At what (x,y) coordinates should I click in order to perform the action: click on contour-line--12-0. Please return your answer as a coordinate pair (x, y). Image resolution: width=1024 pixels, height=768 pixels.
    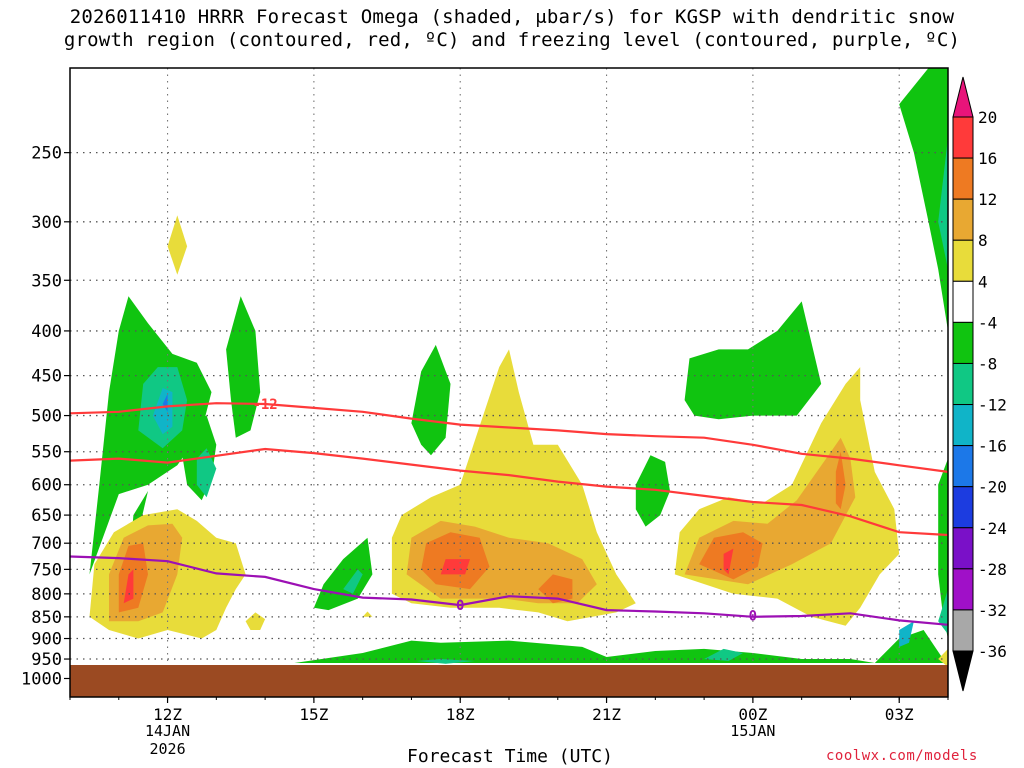
    Looking at the image, I should click on (509, 437).